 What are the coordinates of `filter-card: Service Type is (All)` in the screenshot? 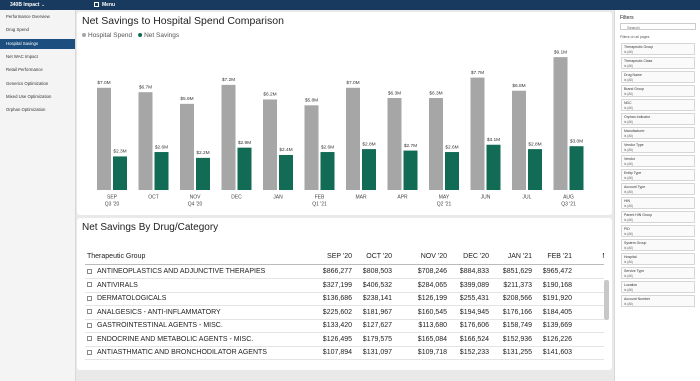 It's located at (658, 273).